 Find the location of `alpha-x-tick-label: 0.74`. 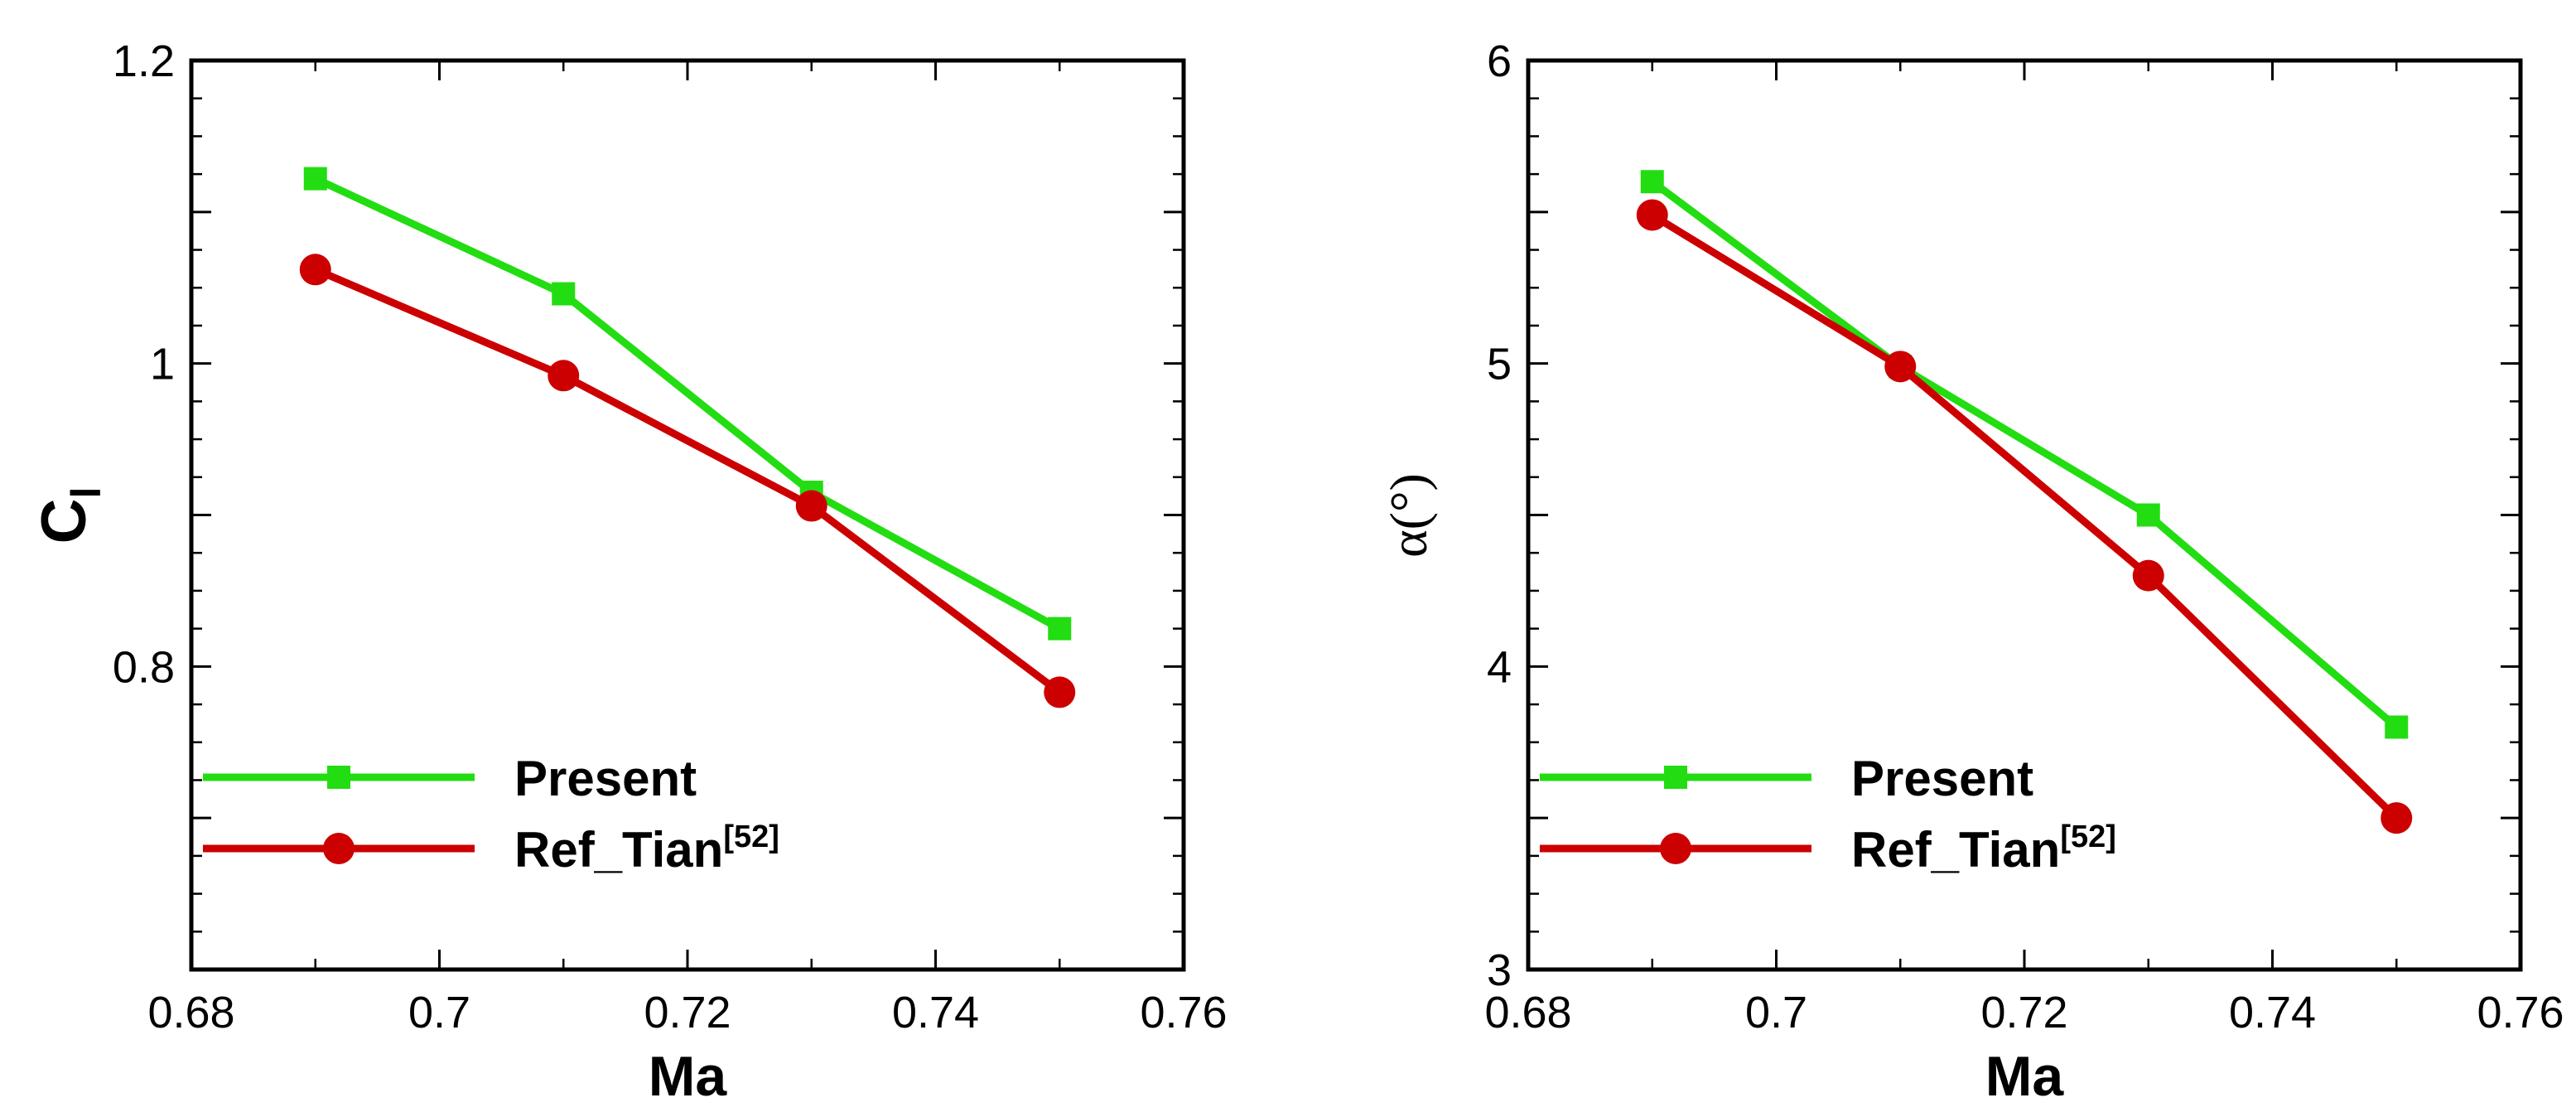

alpha-x-tick-label: 0.74 is located at coordinates (2272, 1012).